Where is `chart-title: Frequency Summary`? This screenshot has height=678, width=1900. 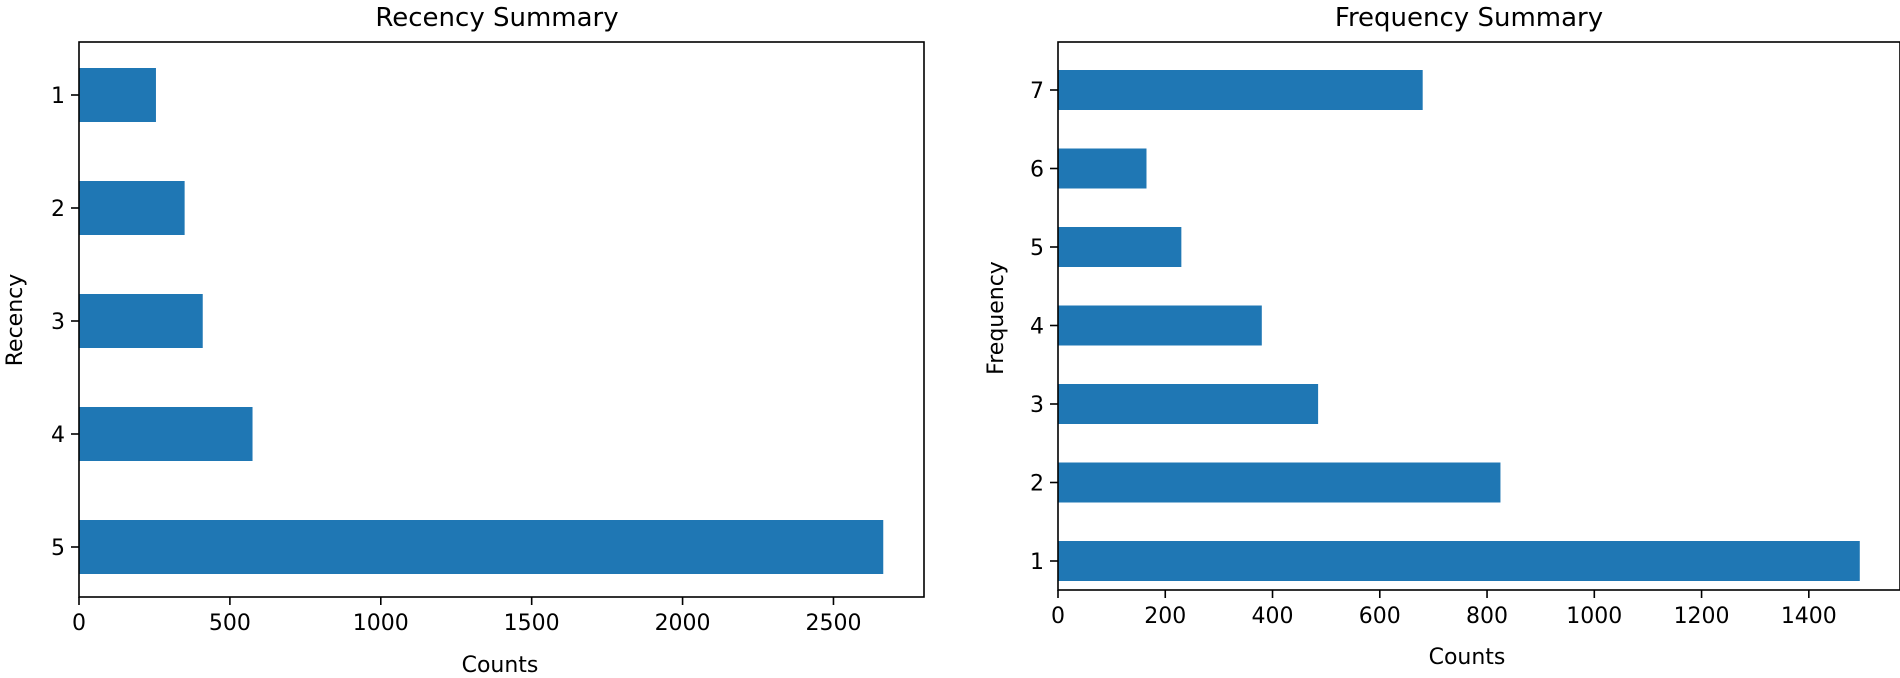 chart-title: Frequency Summary is located at coordinates (1469, 18).